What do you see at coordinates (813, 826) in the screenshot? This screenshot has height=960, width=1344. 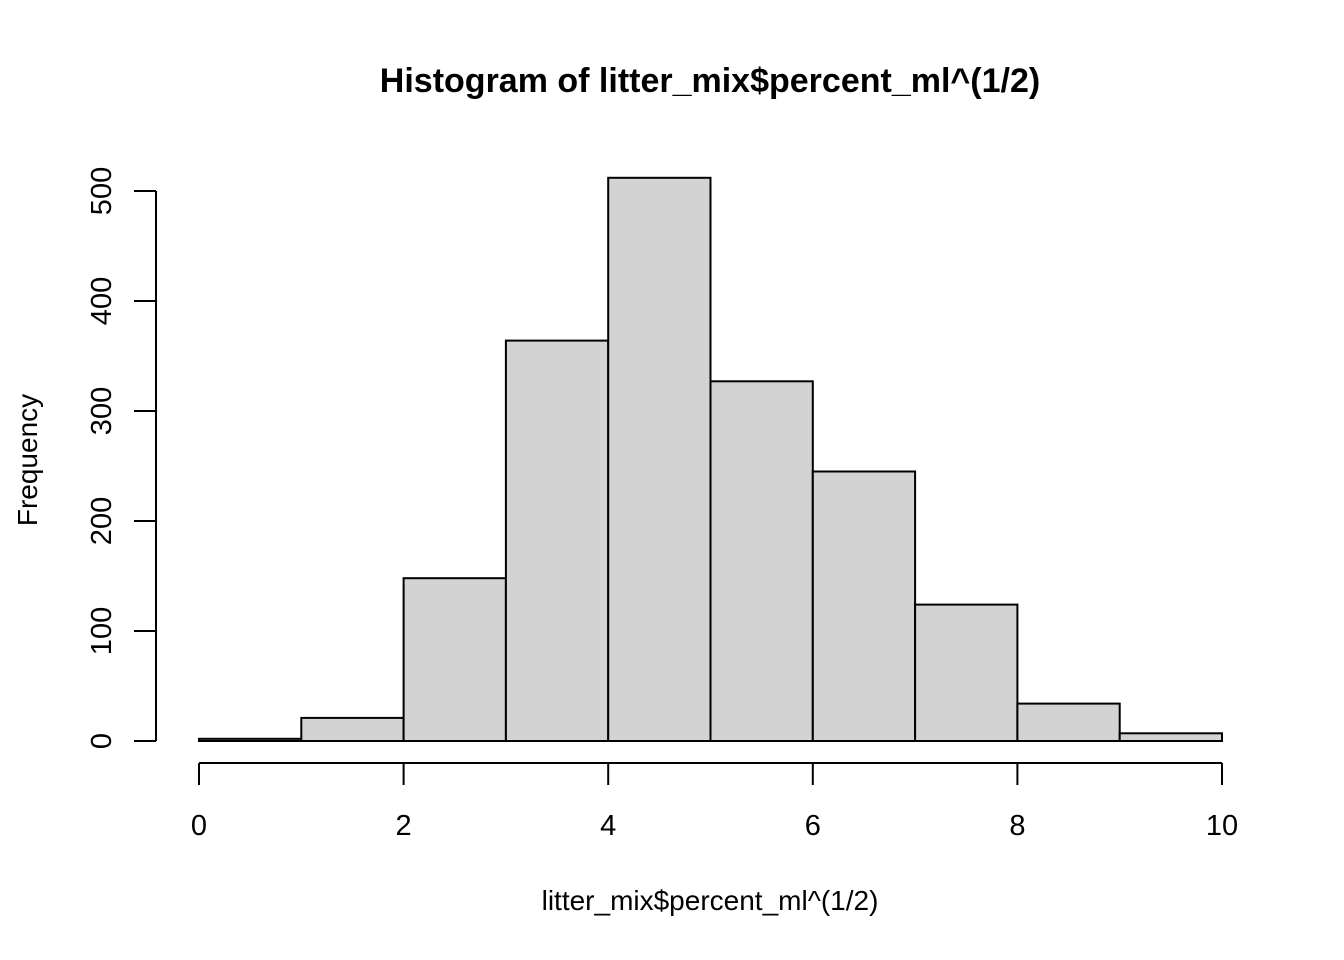 I see `x-tick-label-3: 6` at bounding box center [813, 826].